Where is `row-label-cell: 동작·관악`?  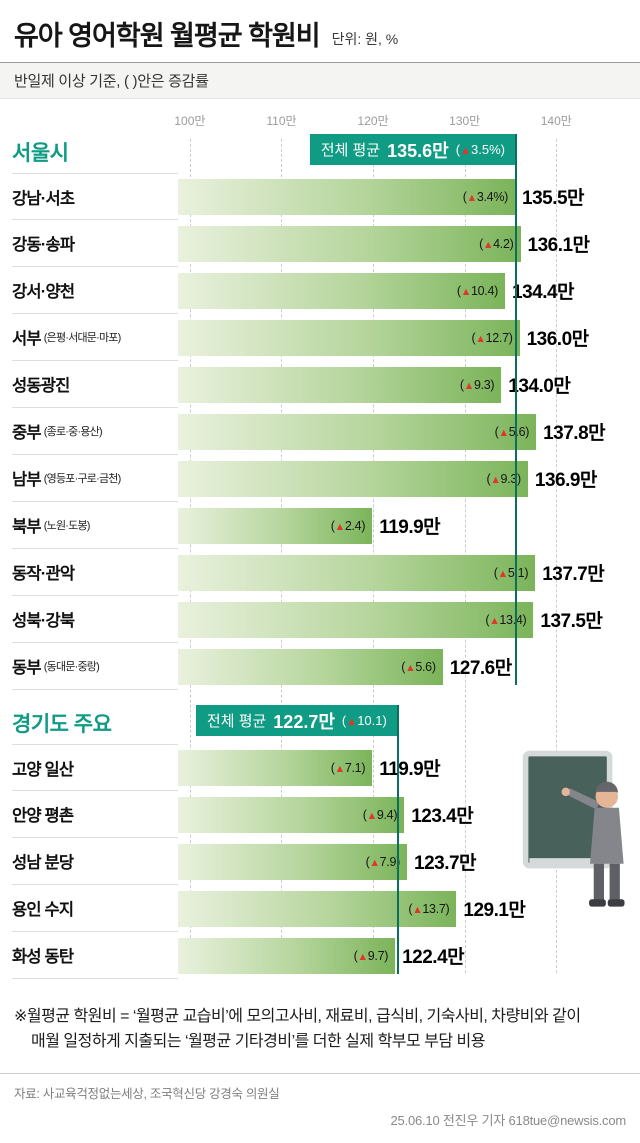 row-label-cell: 동작·관악 is located at coordinates (95, 572).